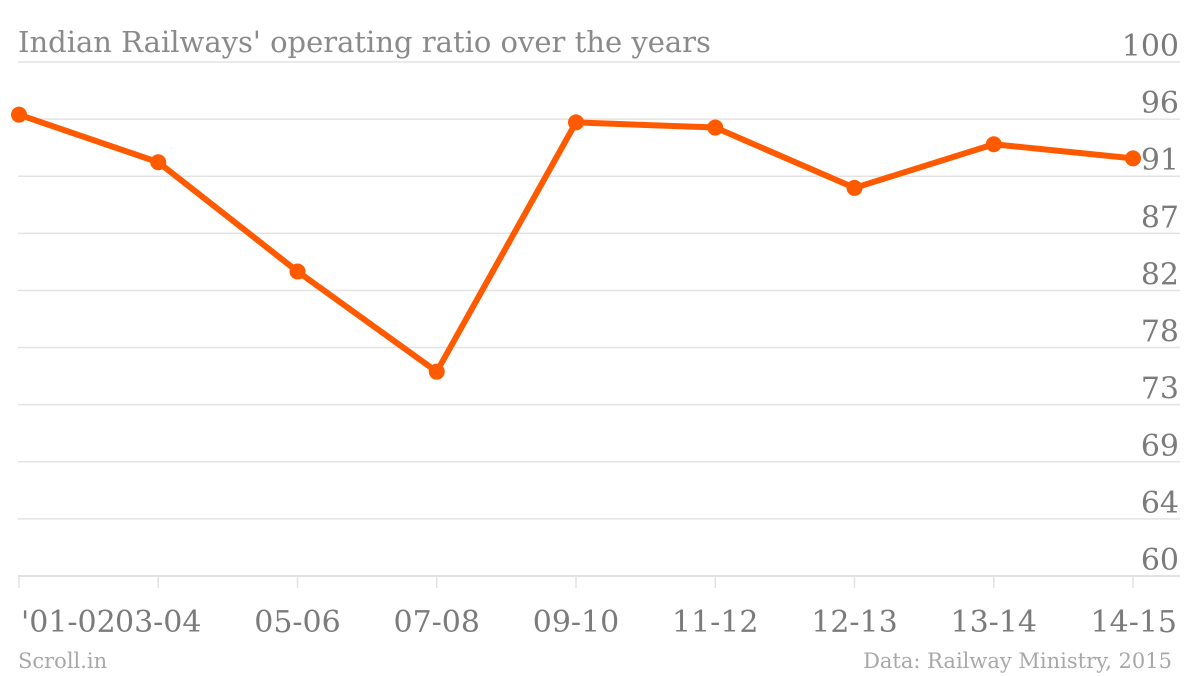 The image size is (1200, 676). What do you see at coordinates (1150, 46) in the screenshot?
I see `y-tick-label: 100` at bounding box center [1150, 46].